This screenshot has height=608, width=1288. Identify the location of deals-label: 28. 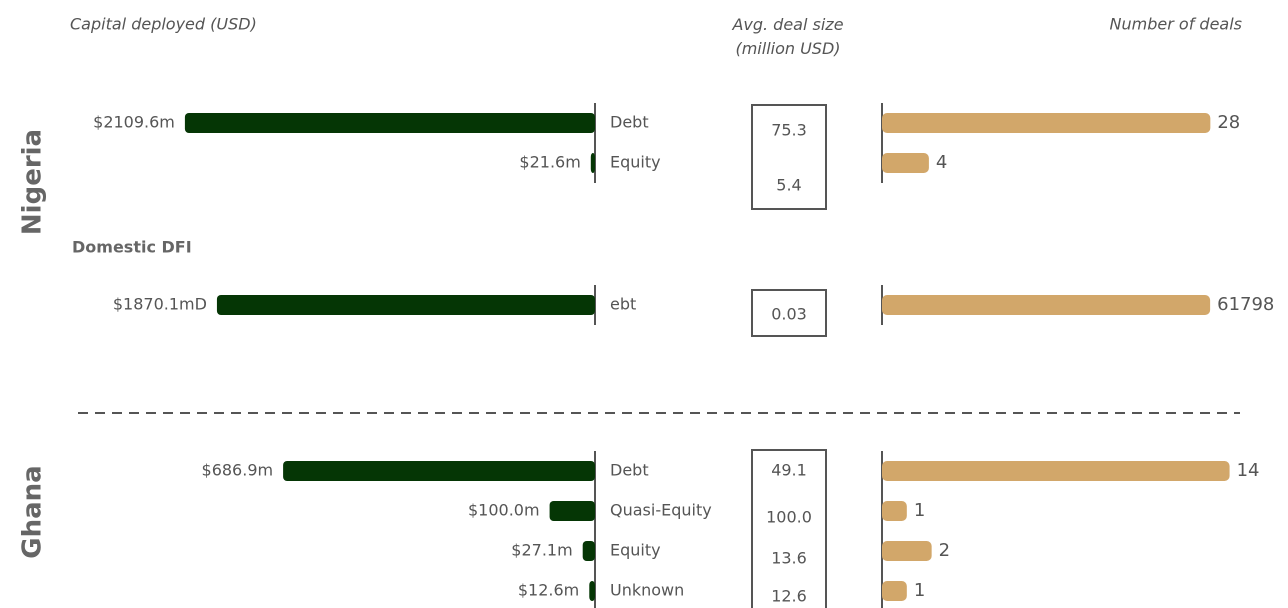
(1228, 122).